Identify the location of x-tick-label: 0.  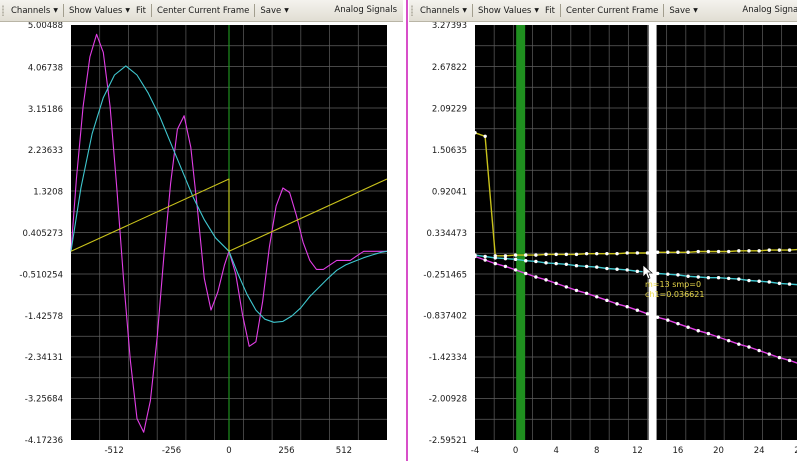
(228, 451).